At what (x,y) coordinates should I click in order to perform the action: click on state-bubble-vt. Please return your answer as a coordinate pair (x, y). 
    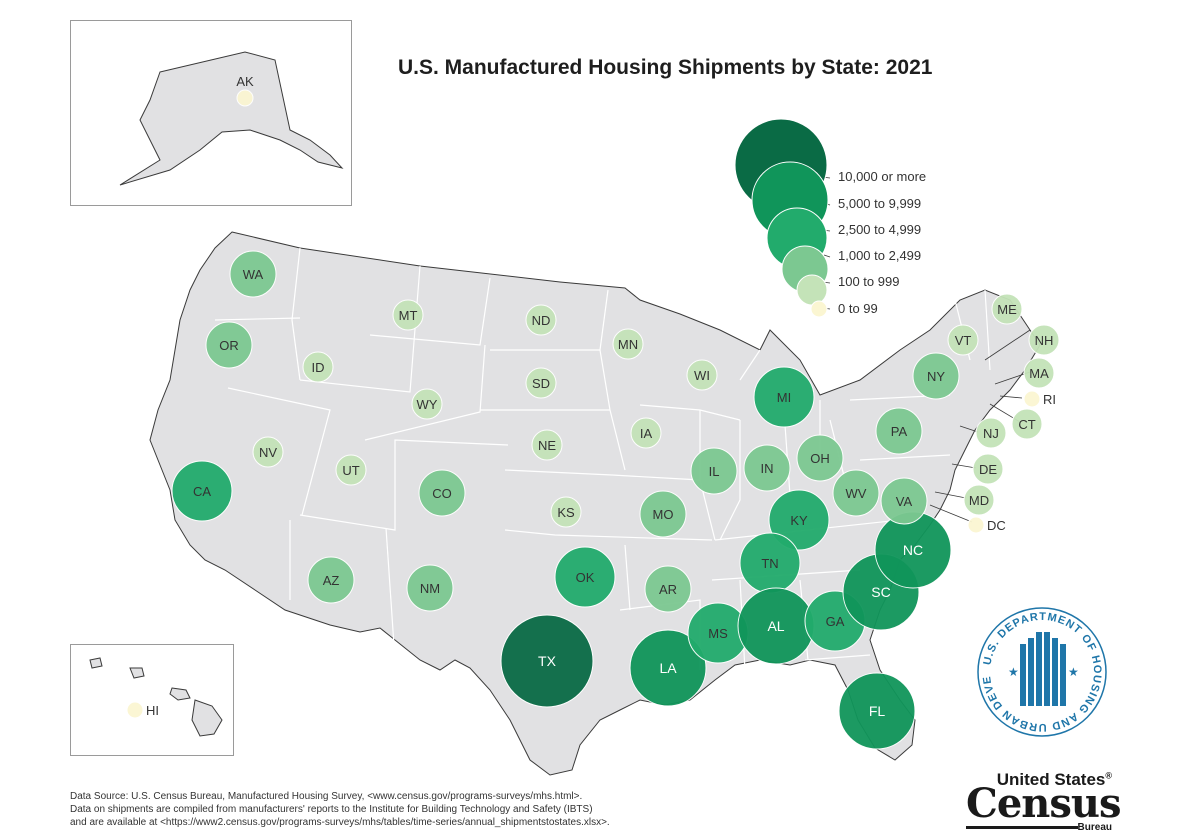
    Looking at the image, I should click on (963, 340).